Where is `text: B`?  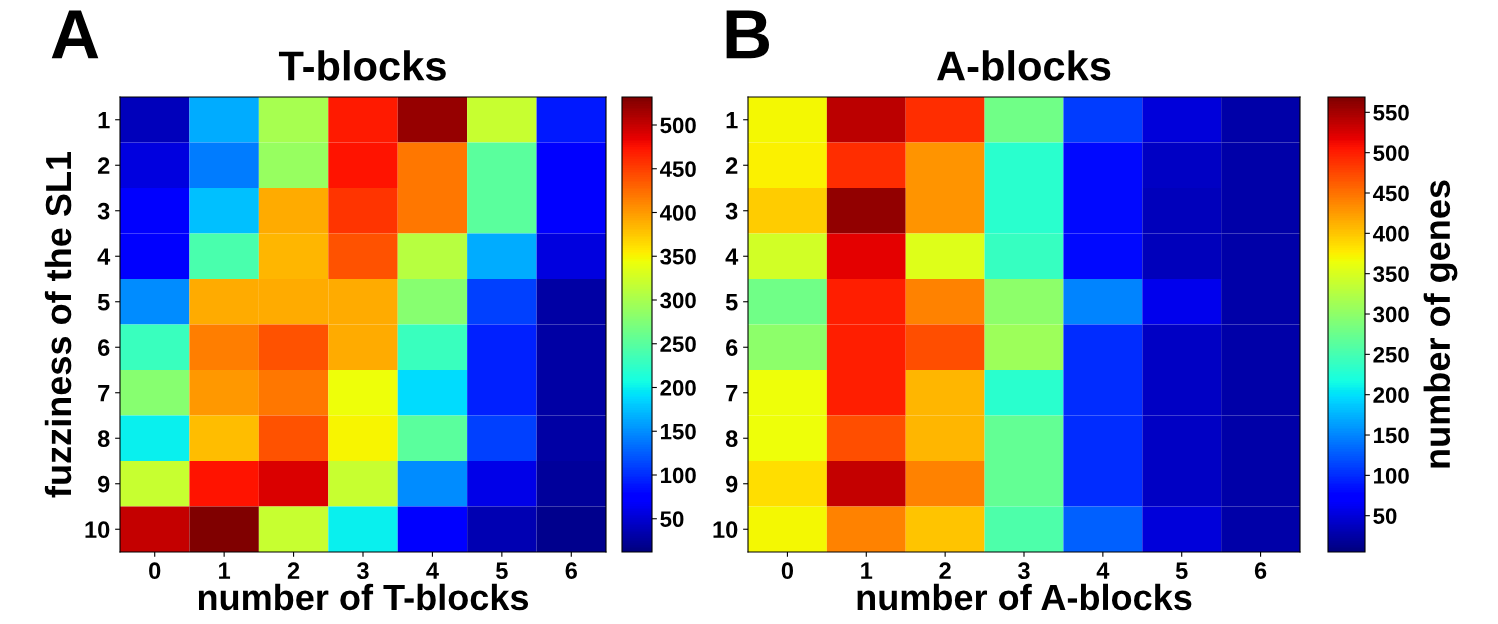 text: B is located at coordinates (747, 34).